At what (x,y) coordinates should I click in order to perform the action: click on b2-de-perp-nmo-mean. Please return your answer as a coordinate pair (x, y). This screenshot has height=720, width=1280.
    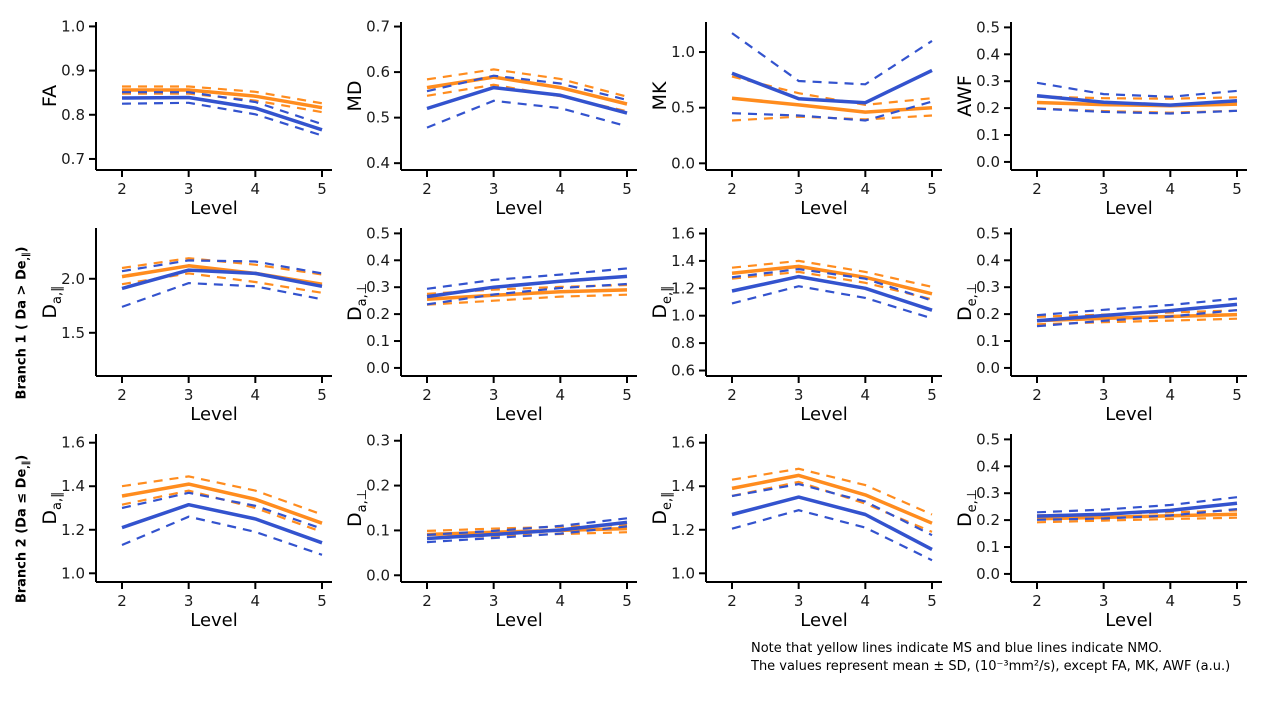
    Looking at the image, I should click on (1137, 509).